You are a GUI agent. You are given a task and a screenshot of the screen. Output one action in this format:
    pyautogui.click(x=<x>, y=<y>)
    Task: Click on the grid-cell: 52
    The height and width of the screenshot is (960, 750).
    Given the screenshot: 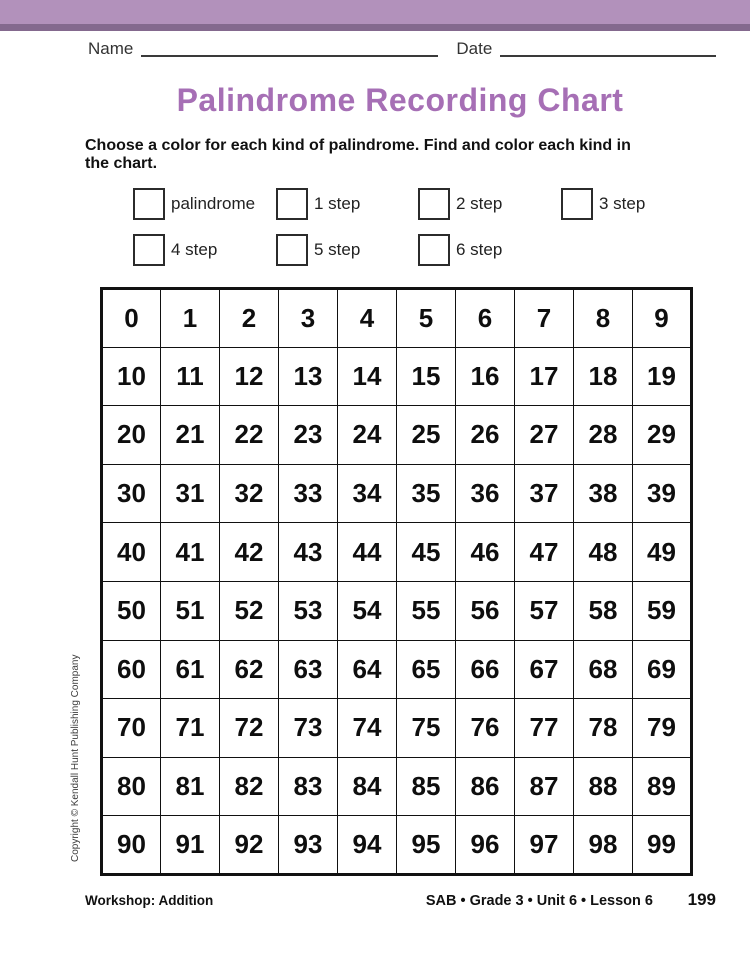 What is the action you would take?
    pyautogui.click(x=249, y=610)
    